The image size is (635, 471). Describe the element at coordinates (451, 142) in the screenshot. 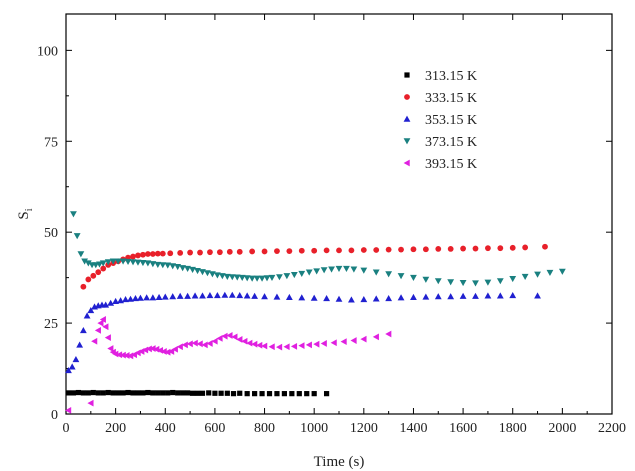

I see `legend-label: 373.15 K` at that location.